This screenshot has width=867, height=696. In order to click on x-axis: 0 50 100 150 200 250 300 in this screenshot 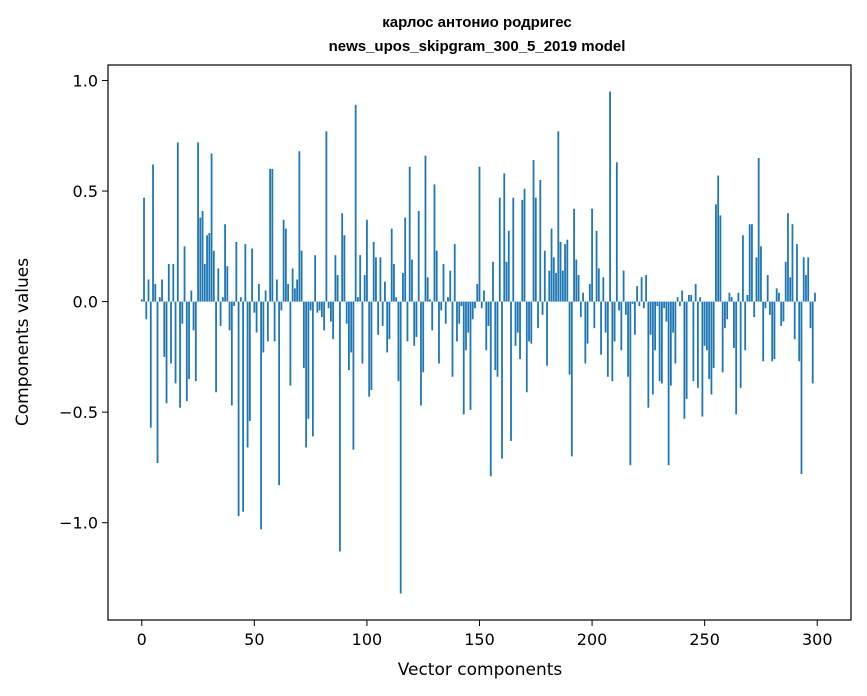, I will do `click(485, 634)`.